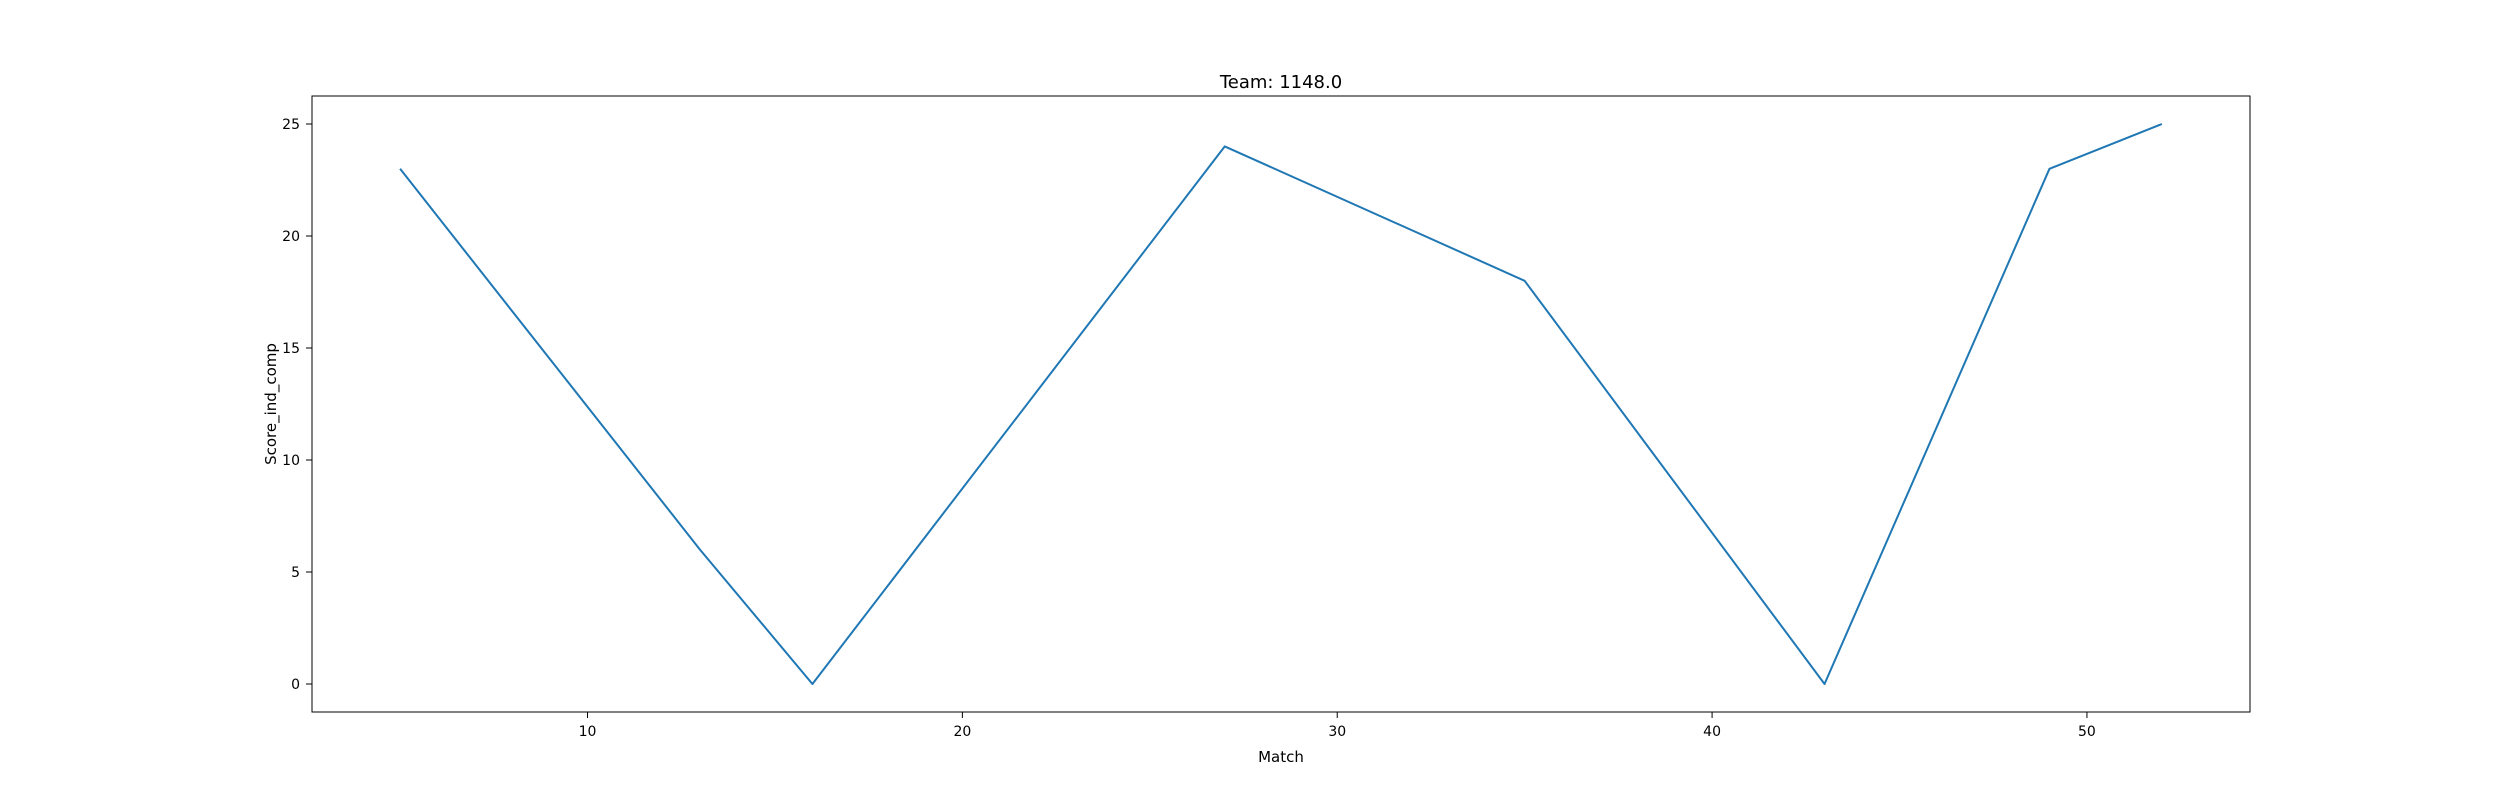  Describe the element at coordinates (291, 125) in the screenshot. I see `y-tick-label: 25` at that location.